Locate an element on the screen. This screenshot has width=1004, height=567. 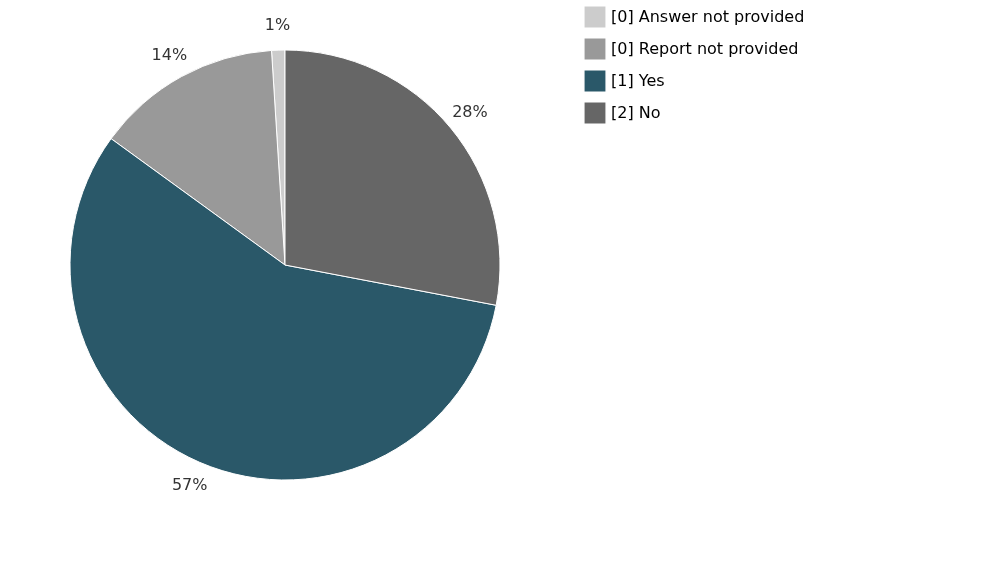
data-label: 14% is located at coordinates (169, 54).